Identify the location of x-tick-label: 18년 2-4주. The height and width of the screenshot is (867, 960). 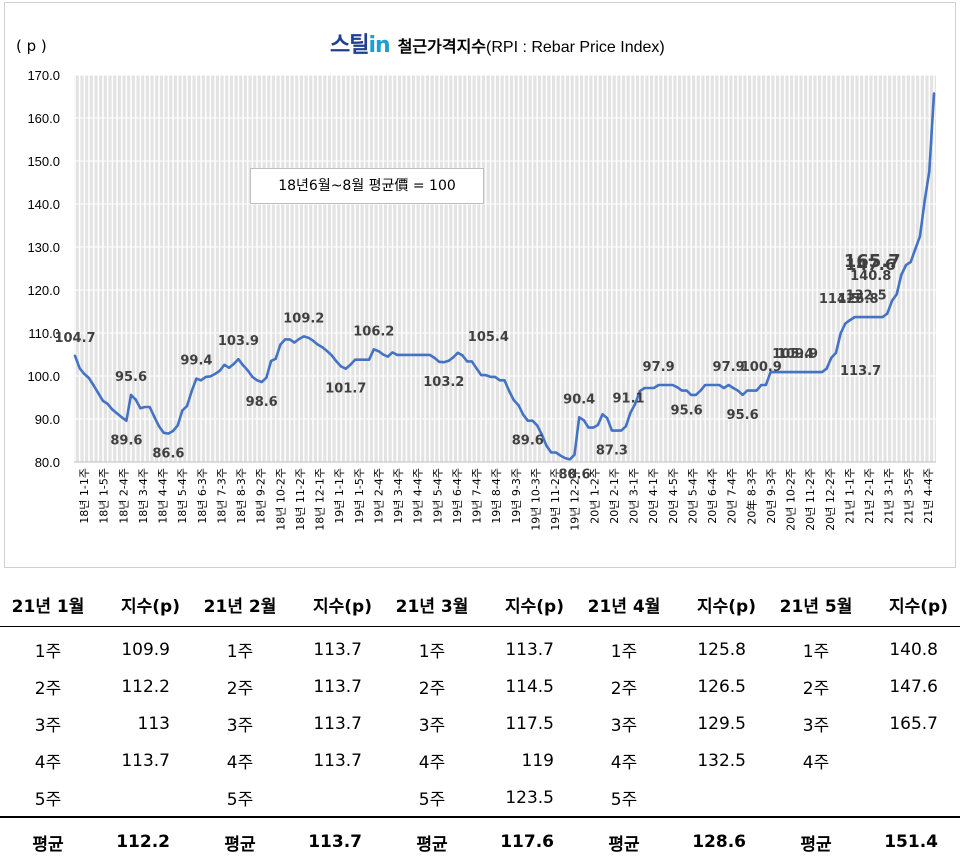
(123, 496).